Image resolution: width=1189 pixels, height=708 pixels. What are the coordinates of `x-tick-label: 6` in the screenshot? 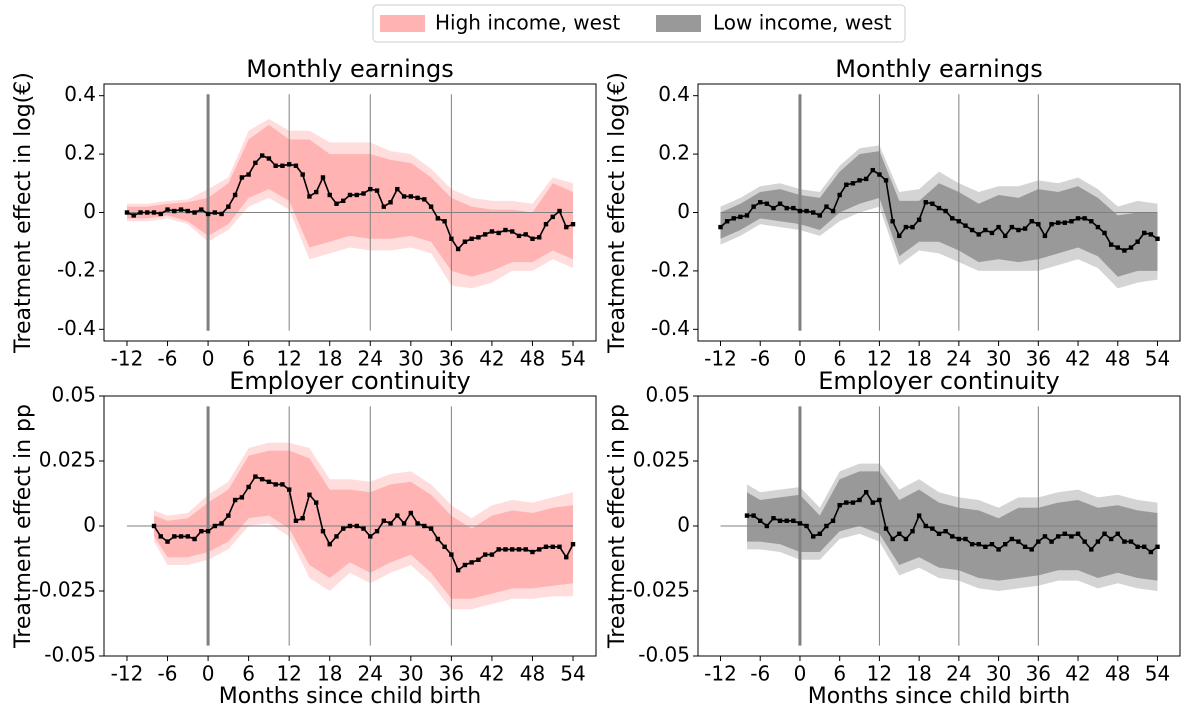 It's located at (248, 674).